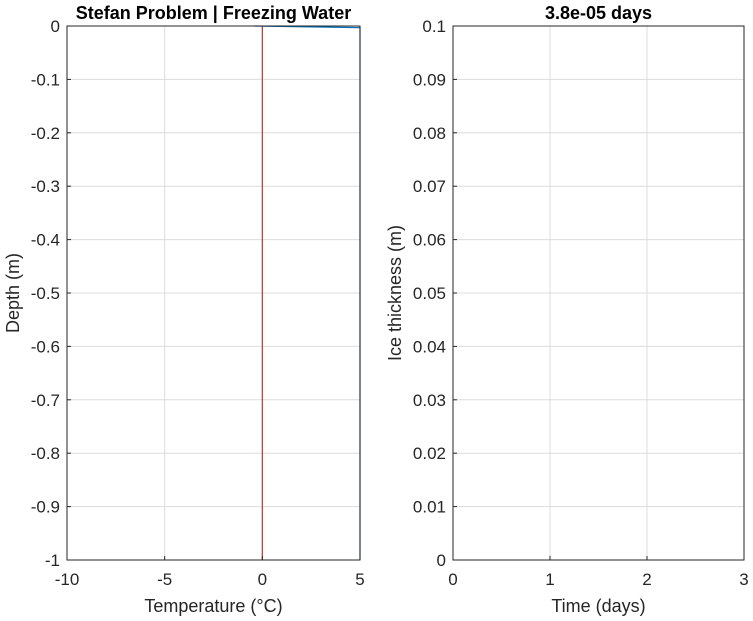 This screenshot has width=753, height=621. I want to click on temperature-y-tick-label: -0.8, so click(45, 453).